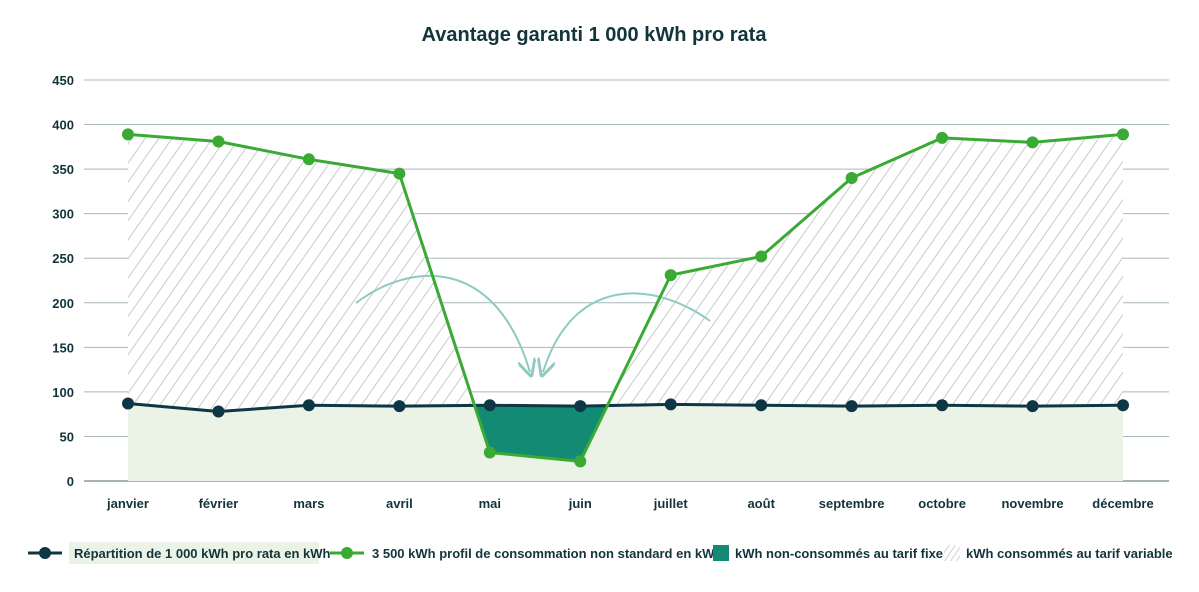 The height and width of the screenshot is (592, 1199). I want to click on chart-title: Avantage garanti 1 000 kWh pro rata, so click(595, 35).